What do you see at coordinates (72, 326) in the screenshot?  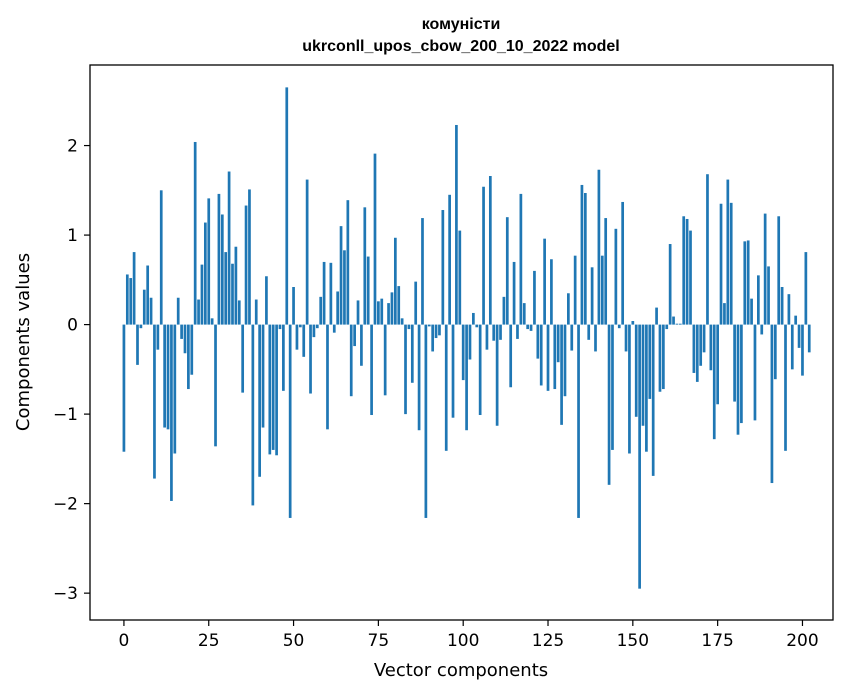 I see `y-tick-label: 0` at bounding box center [72, 326].